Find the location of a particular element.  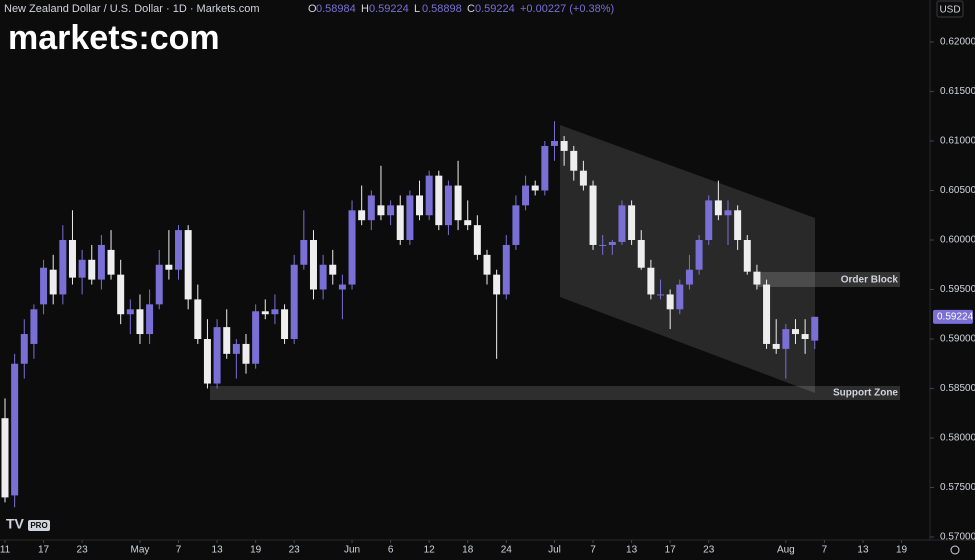

y-tick-label: 0.57000 is located at coordinates (957, 537).